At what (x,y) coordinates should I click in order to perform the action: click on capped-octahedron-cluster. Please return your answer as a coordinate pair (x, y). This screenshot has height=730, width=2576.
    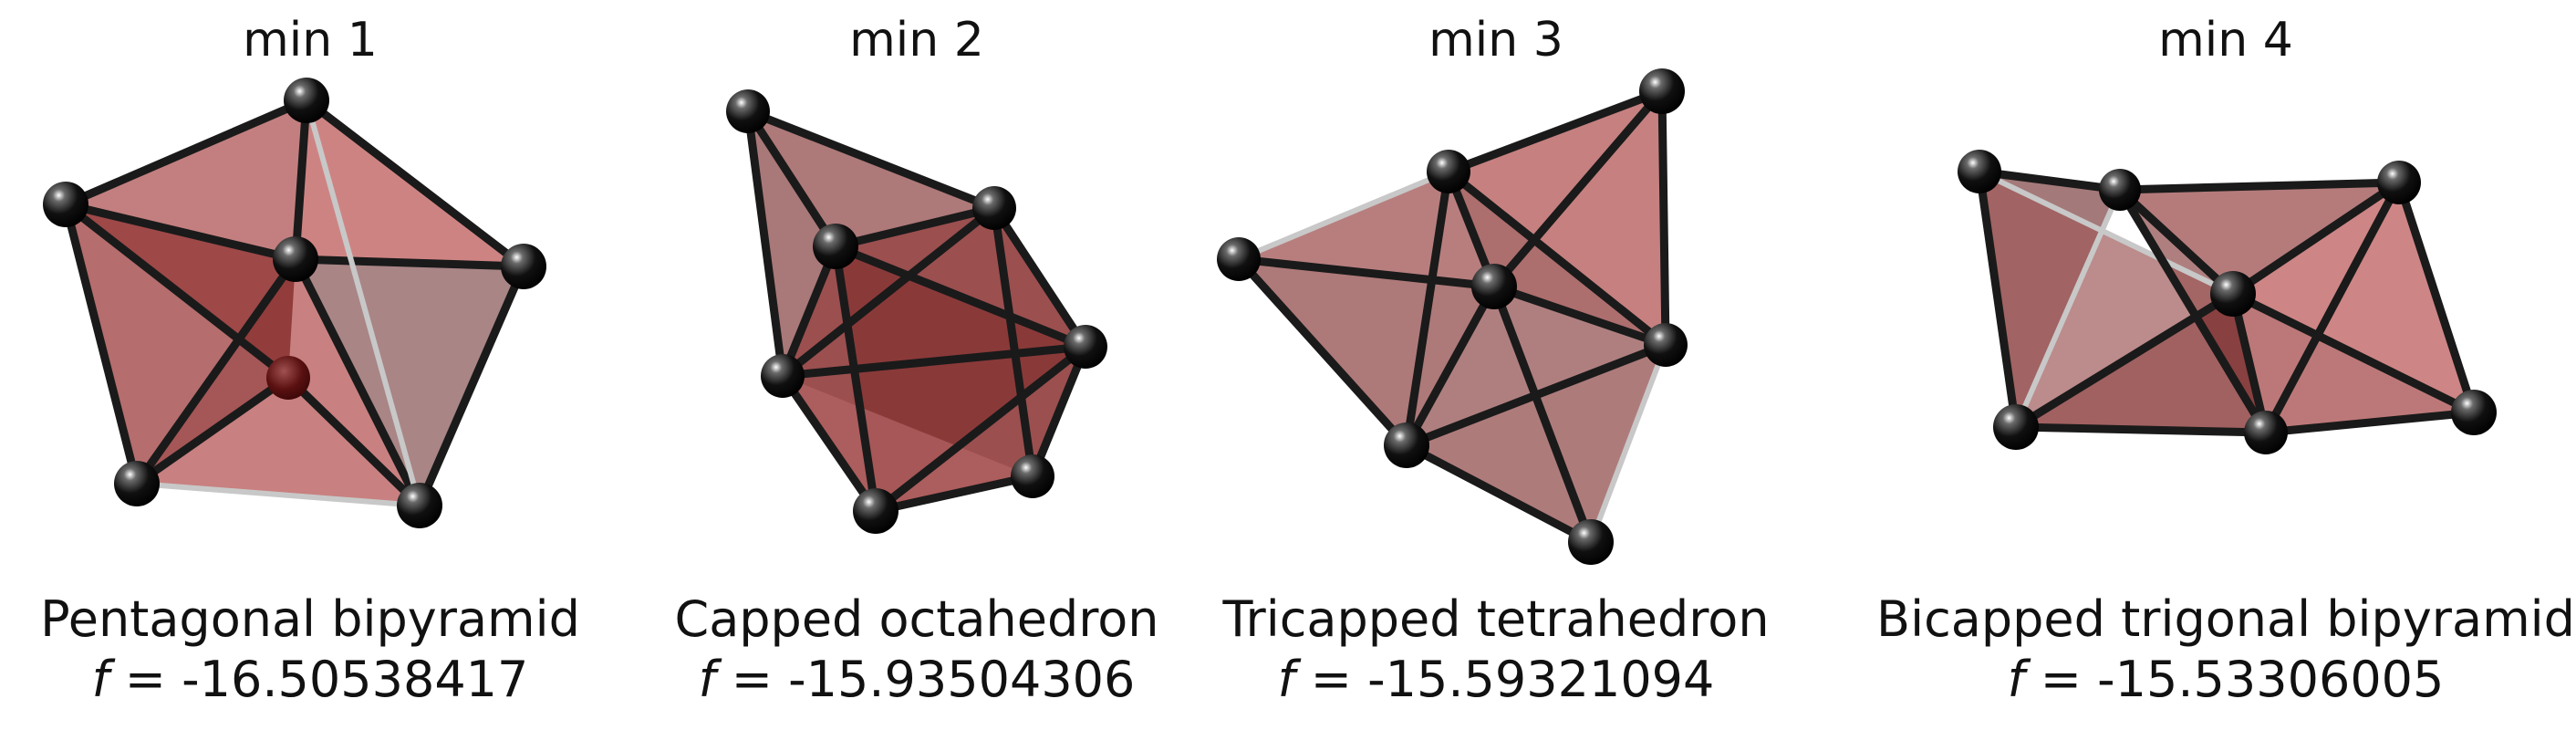
    Looking at the image, I should click on (916, 311).